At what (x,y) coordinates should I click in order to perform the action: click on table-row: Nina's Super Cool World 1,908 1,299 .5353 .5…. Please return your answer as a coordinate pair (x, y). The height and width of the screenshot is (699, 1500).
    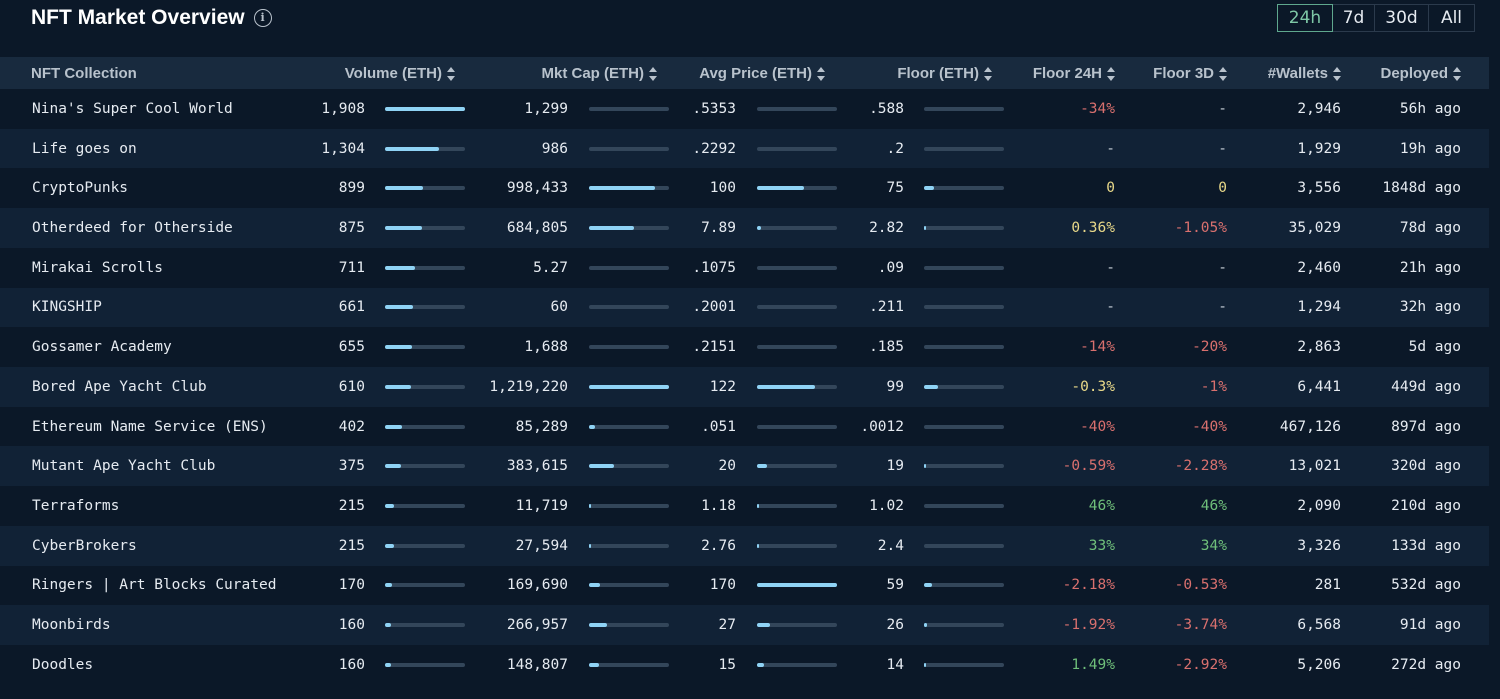
    Looking at the image, I should click on (744, 109).